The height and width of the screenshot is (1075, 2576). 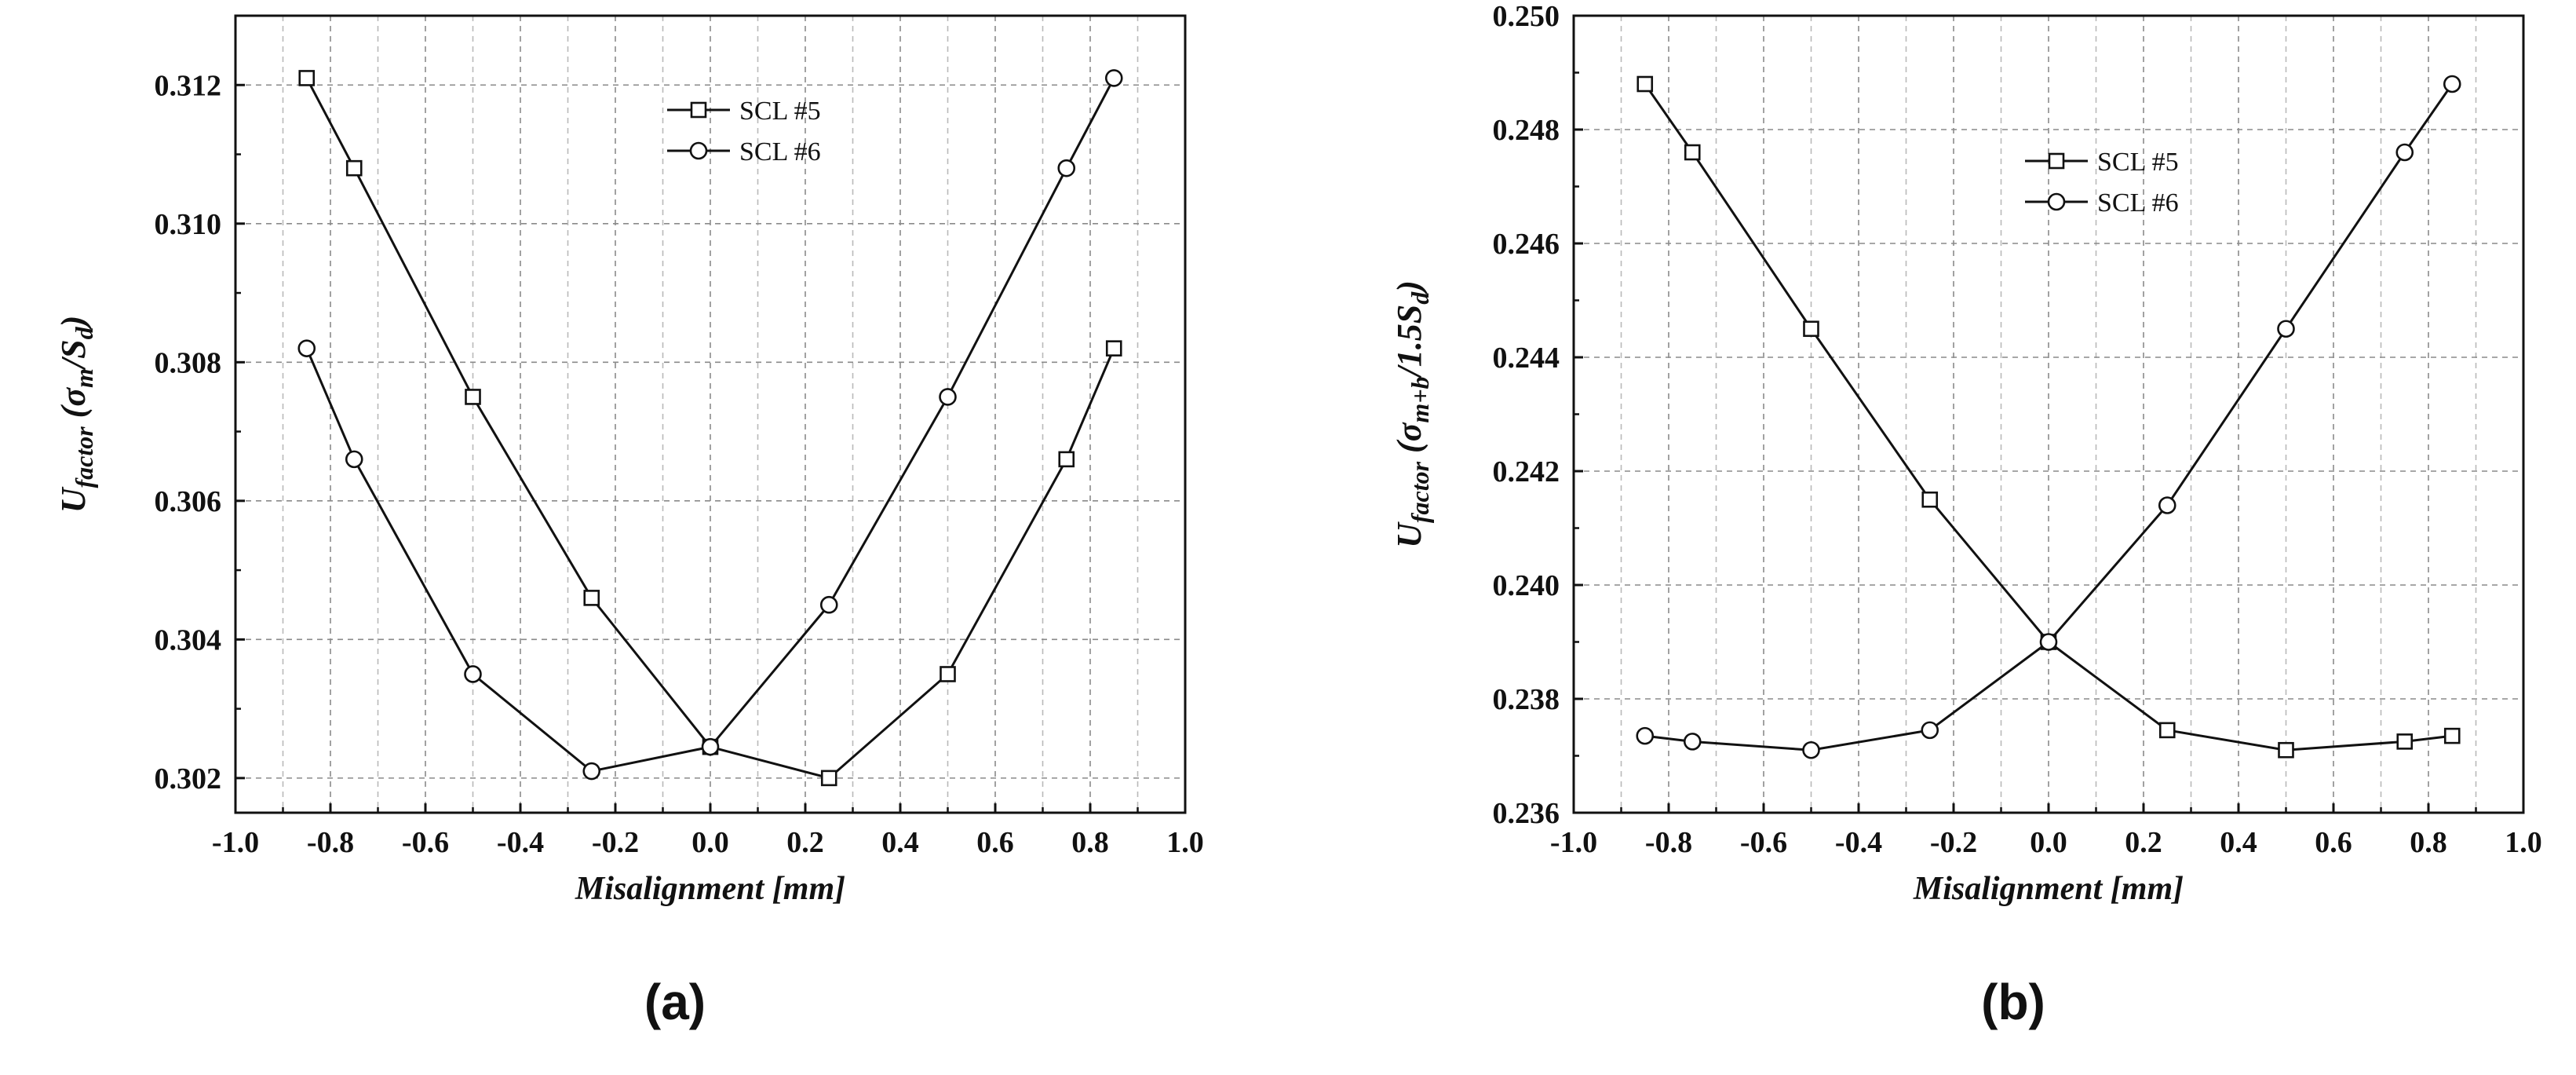 I want to click on y-tick-label: 0.248, so click(x=1526, y=130).